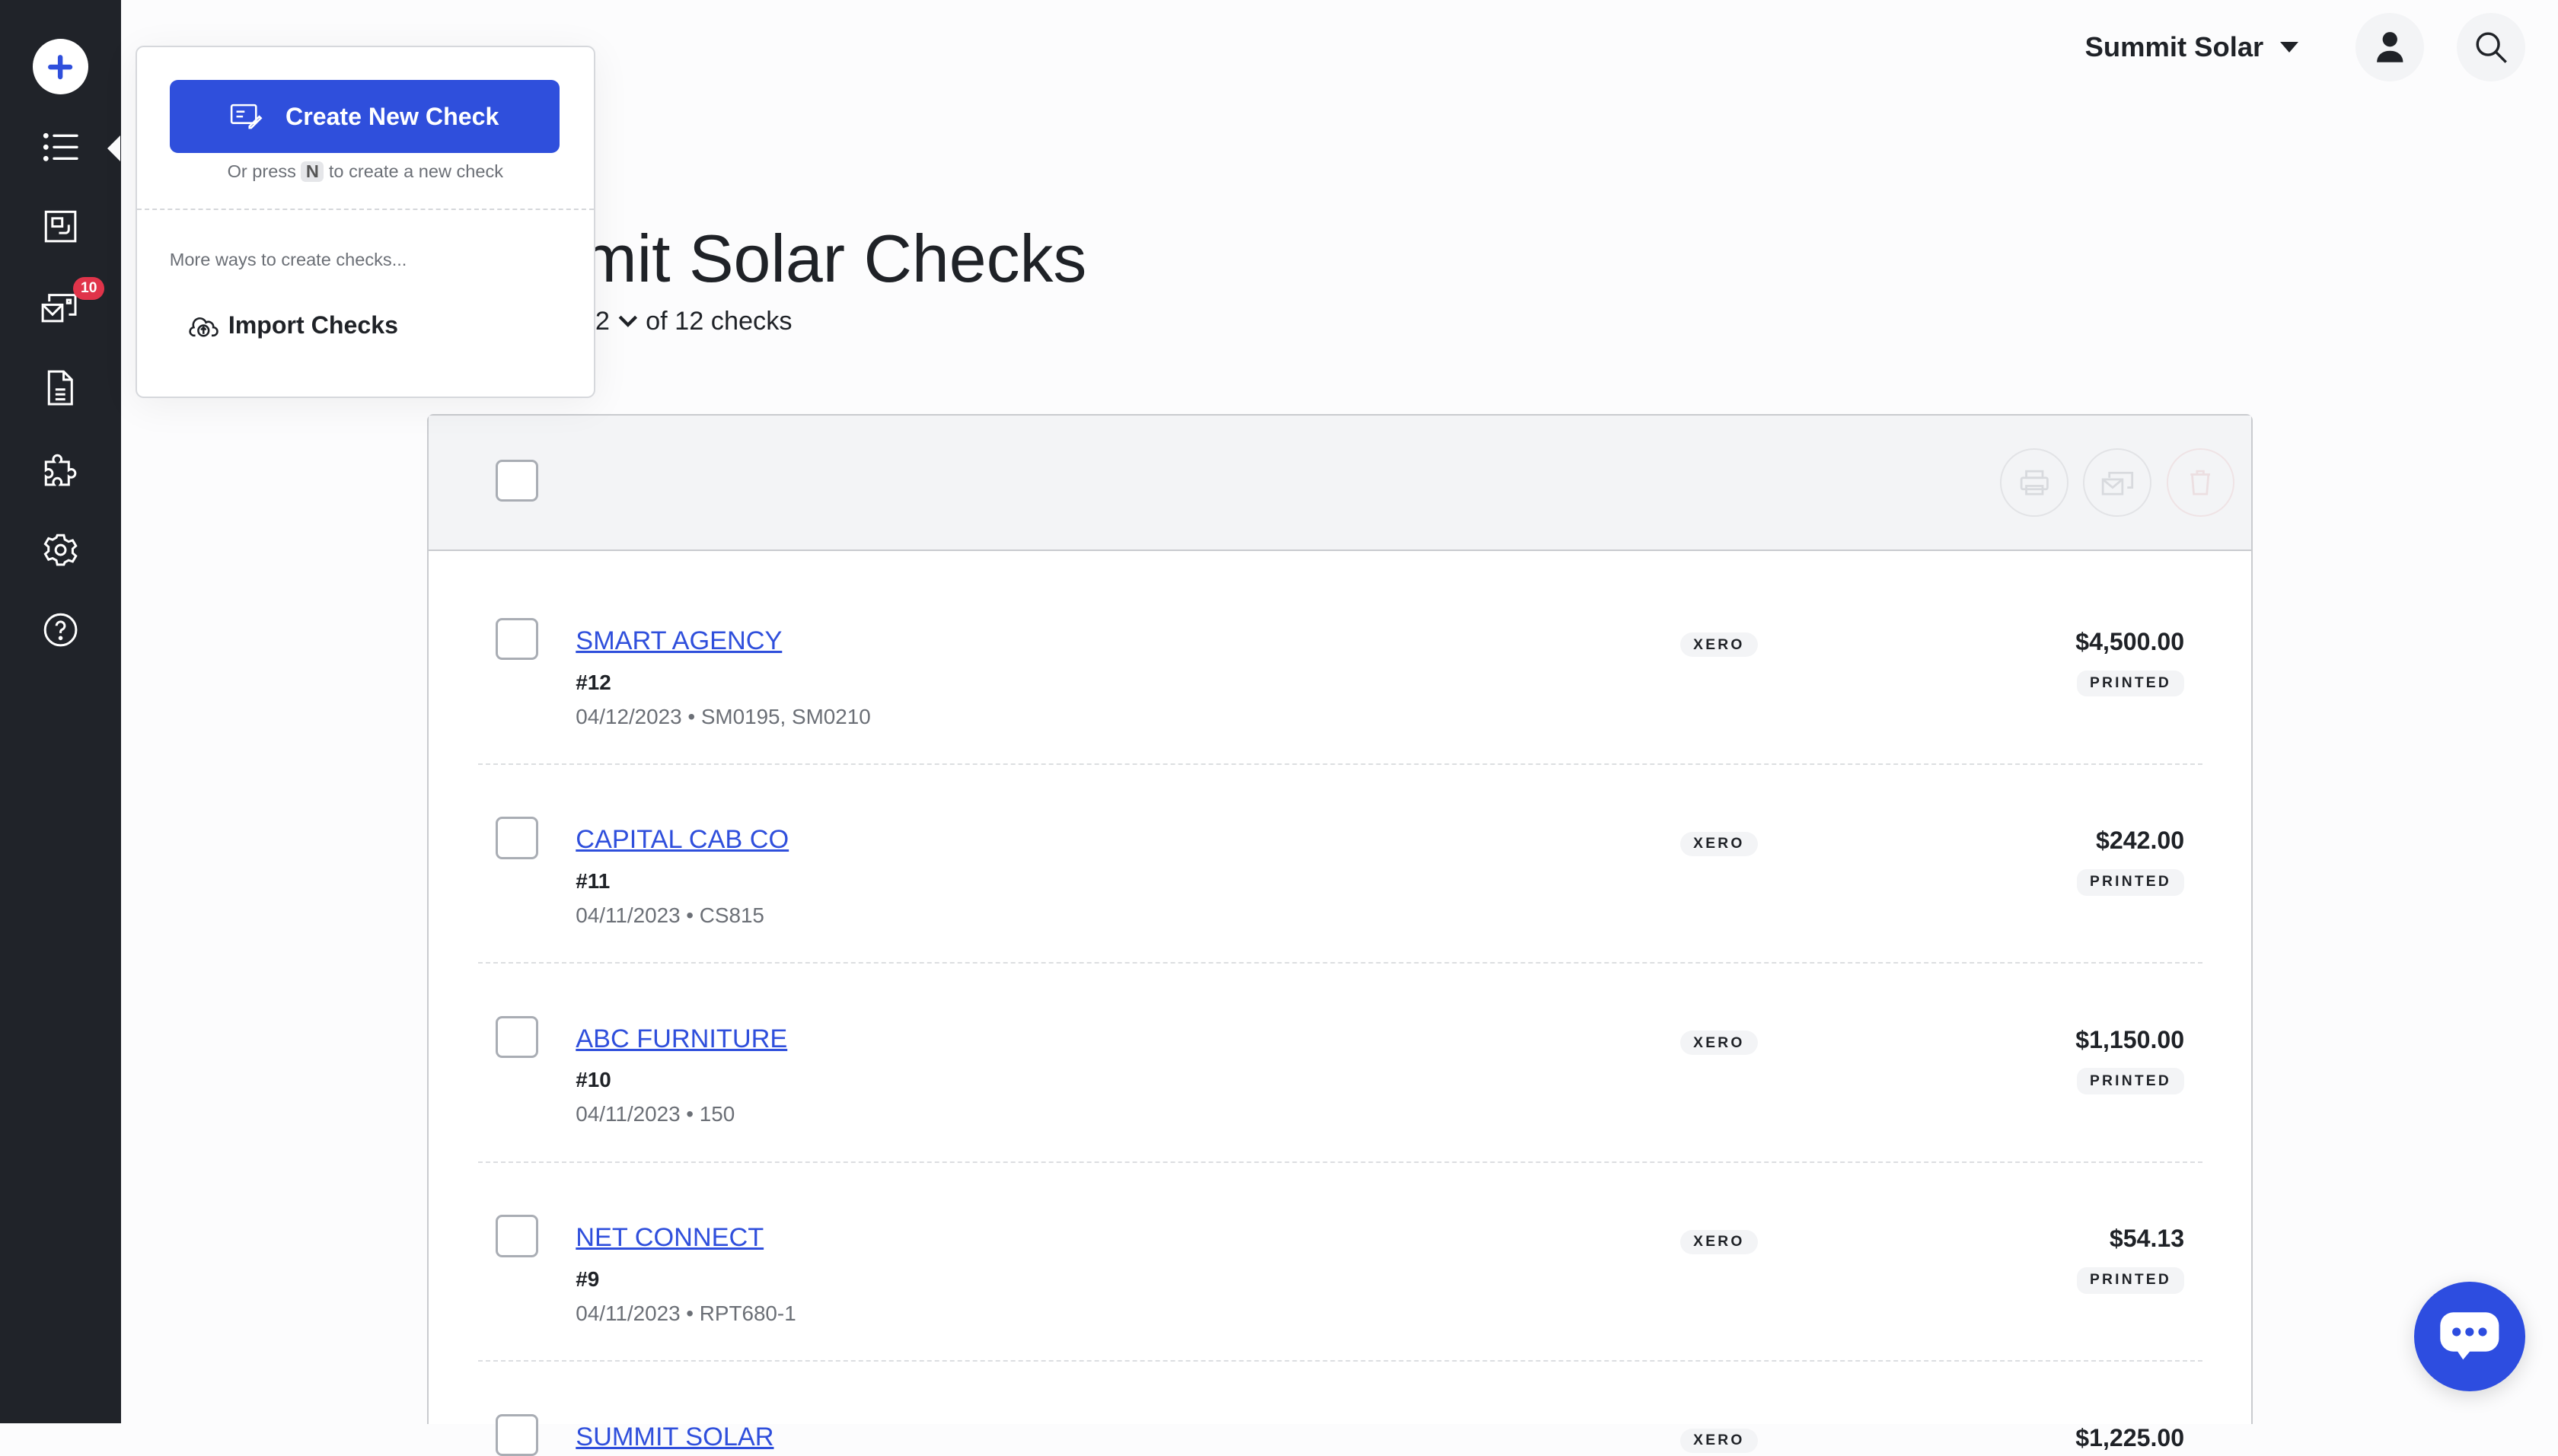  Describe the element at coordinates (313, 325) in the screenshot. I see `import-checks-label: Import Checks` at that location.